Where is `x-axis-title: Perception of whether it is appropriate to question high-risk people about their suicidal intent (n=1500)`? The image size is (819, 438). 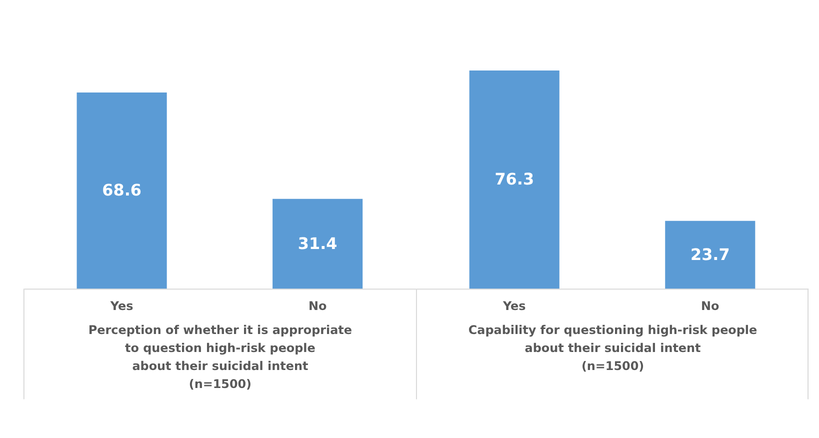
x-axis-title: Perception of whether it is appropriate to question high-risk people about their suicidal intent (n=1500) is located at coordinates (220, 357).